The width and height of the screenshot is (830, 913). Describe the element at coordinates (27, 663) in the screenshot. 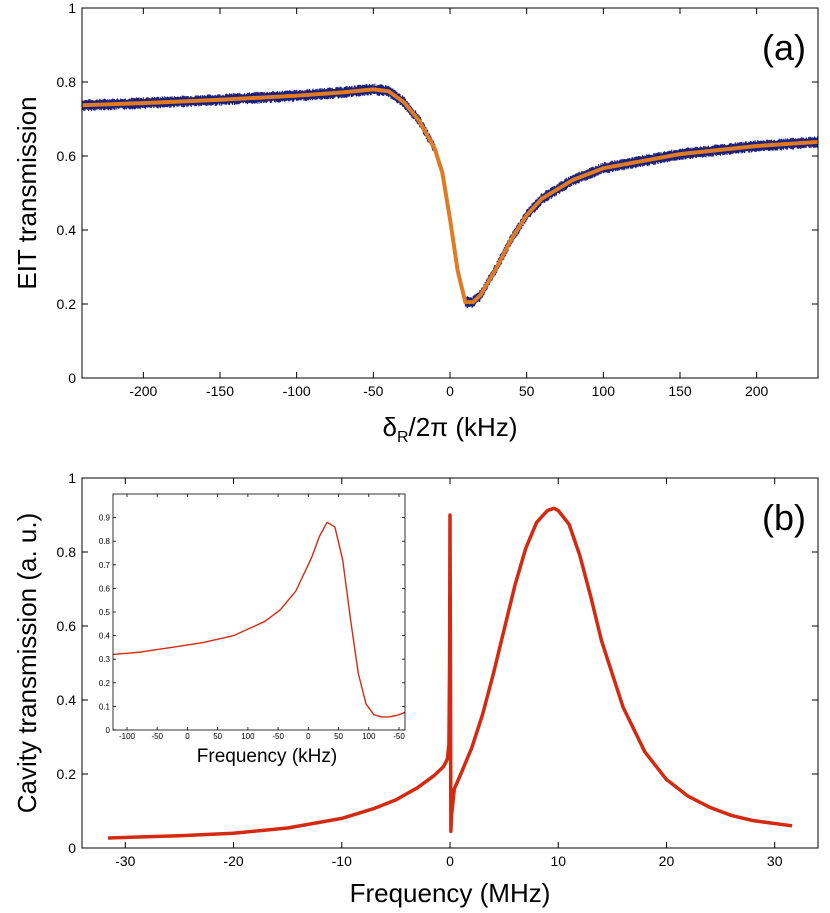

I see `panel-b-y-axis-label: Cavity transmission (a. u.)` at that location.